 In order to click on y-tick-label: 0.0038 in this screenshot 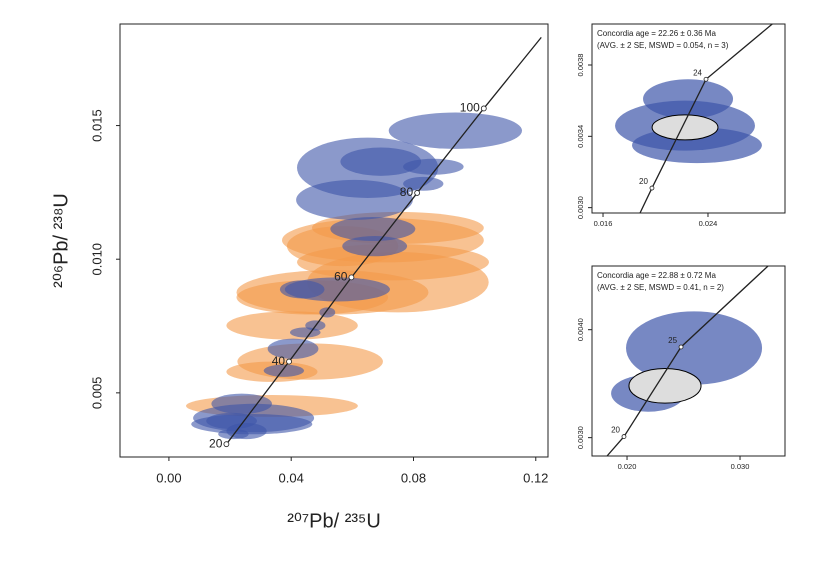, I will do `click(580, 65)`.